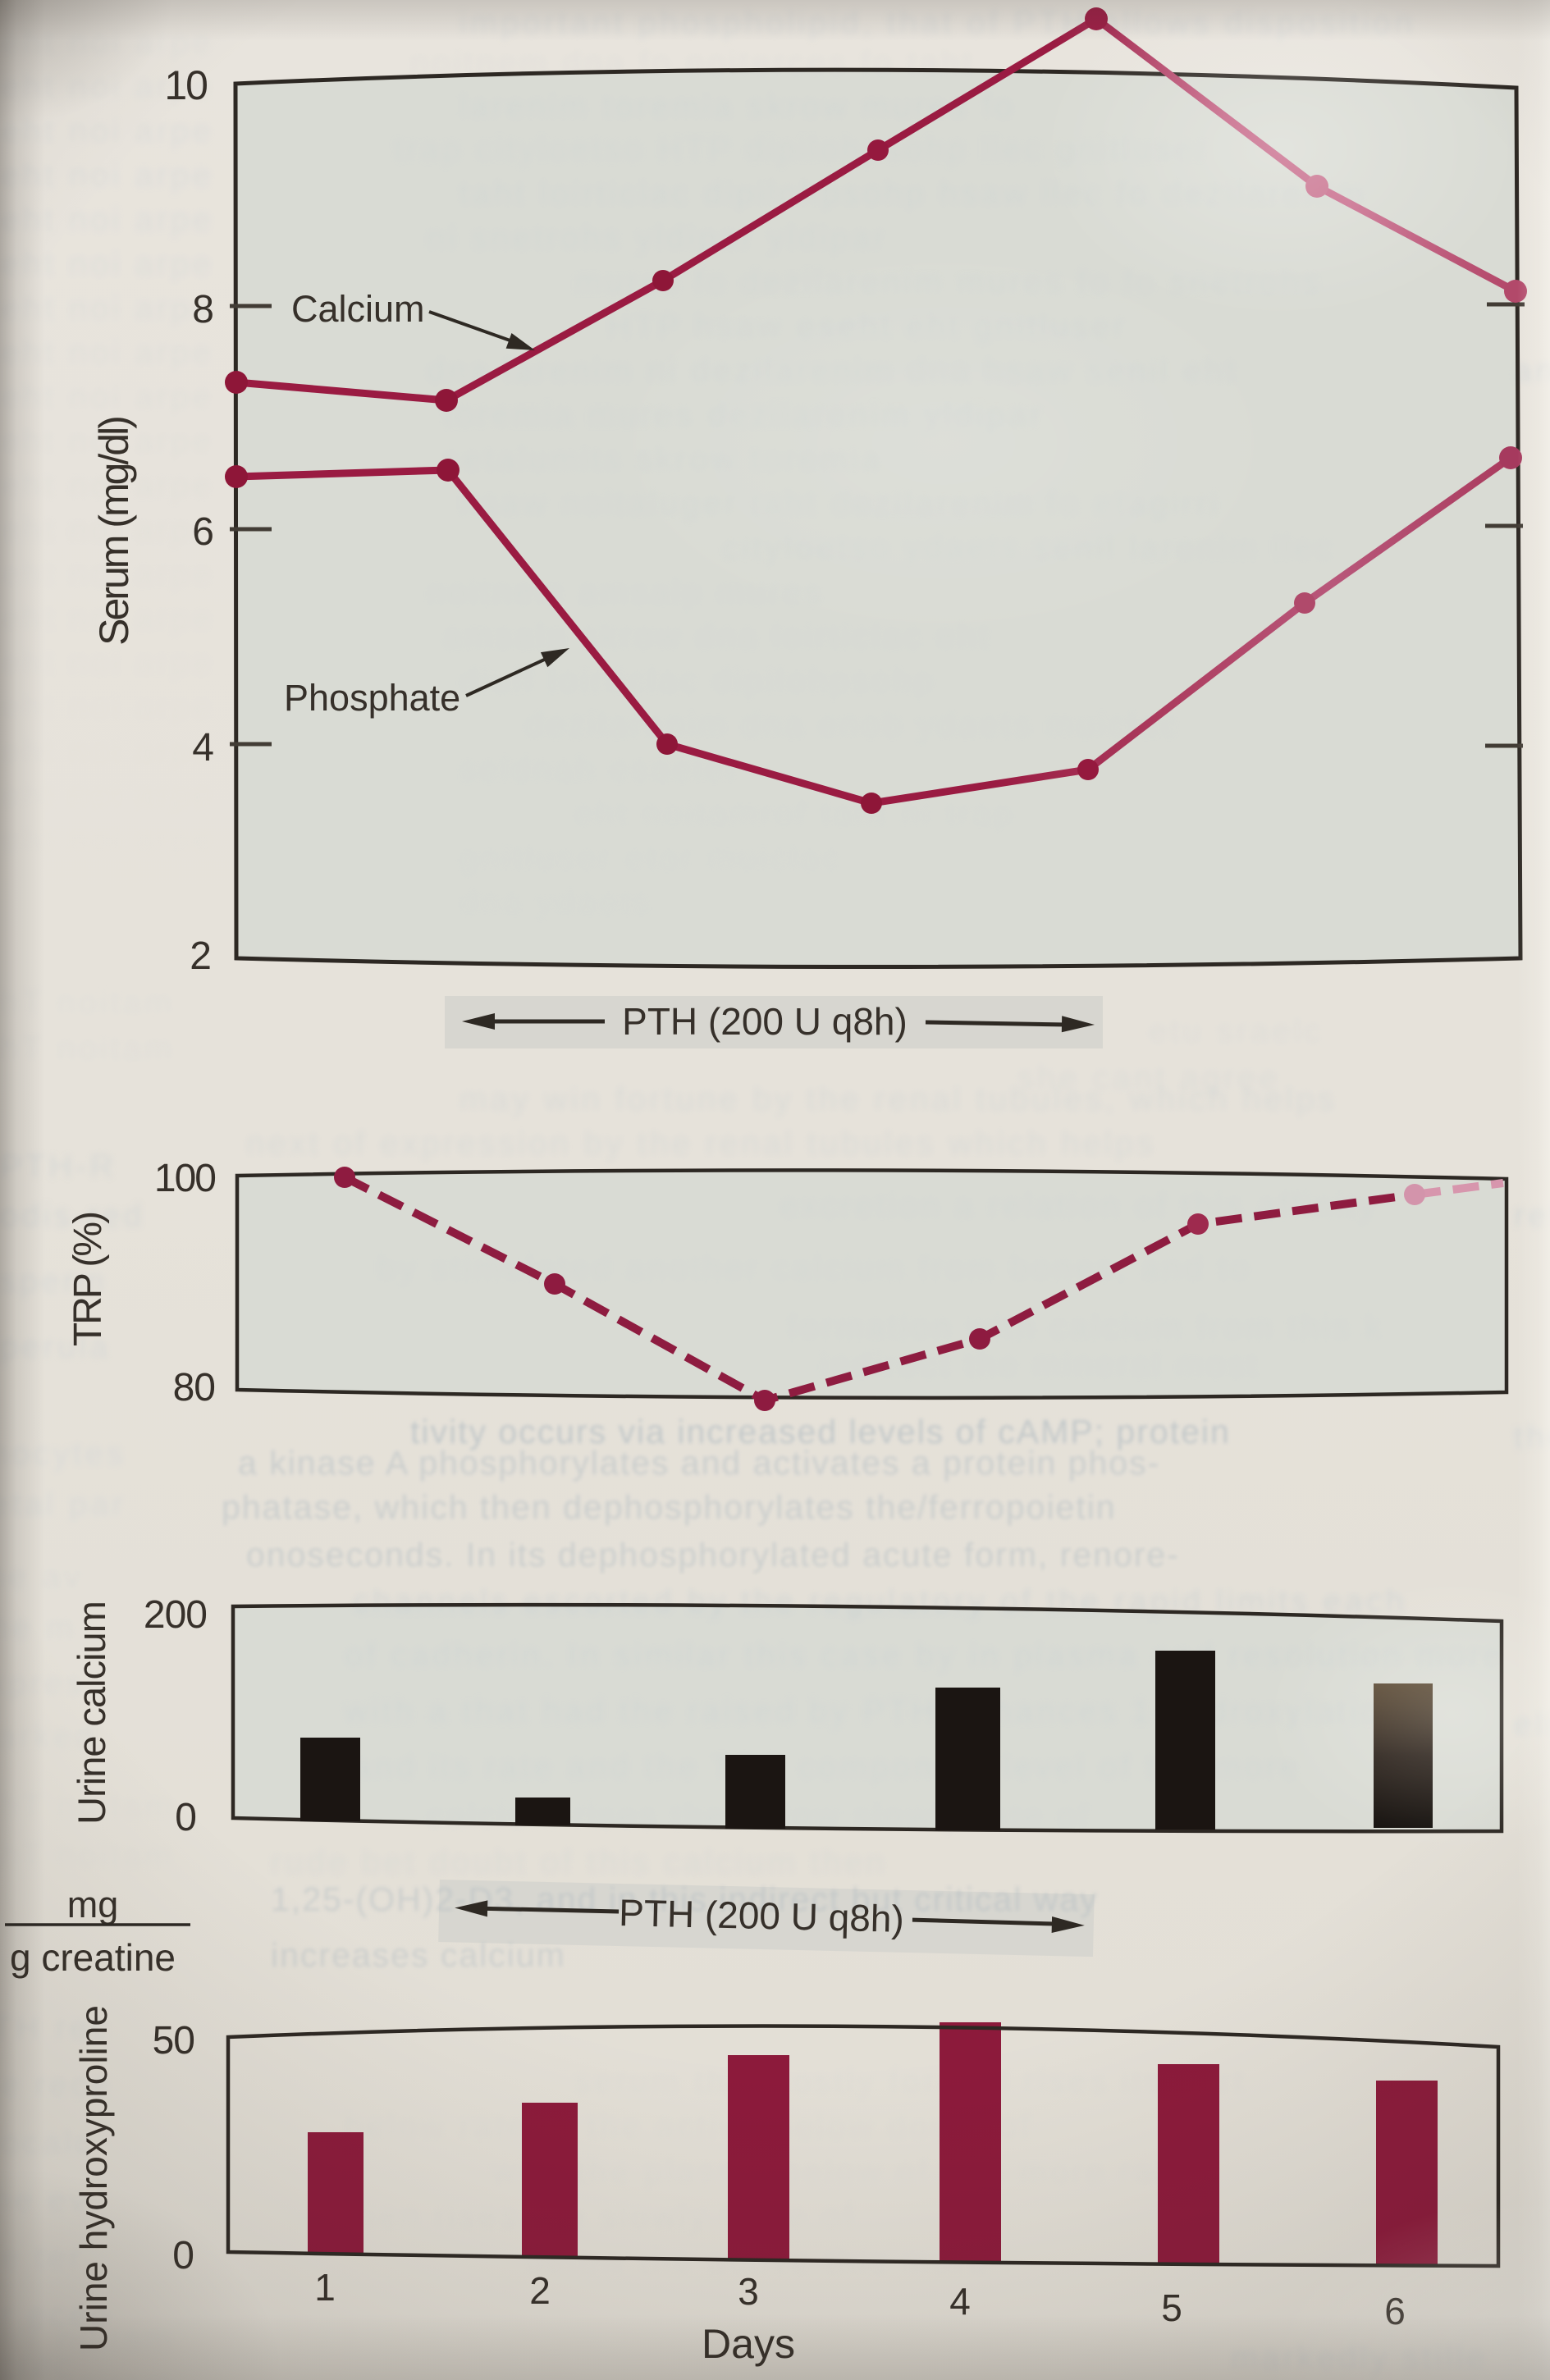 Image resolution: width=1550 pixels, height=2380 pixels. What do you see at coordinates (93, 2178) in the screenshot?
I see `svg-text: Urine hydroxyproline` at bounding box center [93, 2178].